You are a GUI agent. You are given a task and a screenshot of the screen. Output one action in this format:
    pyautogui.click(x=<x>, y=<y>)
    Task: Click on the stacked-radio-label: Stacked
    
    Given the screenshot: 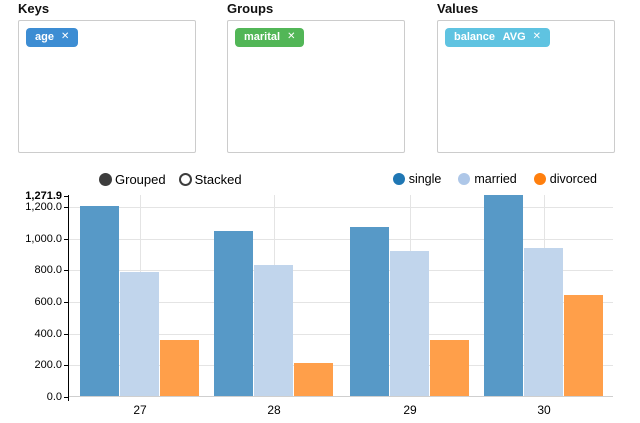 What is the action you would take?
    pyautogui.click(x=218, y=179)
    